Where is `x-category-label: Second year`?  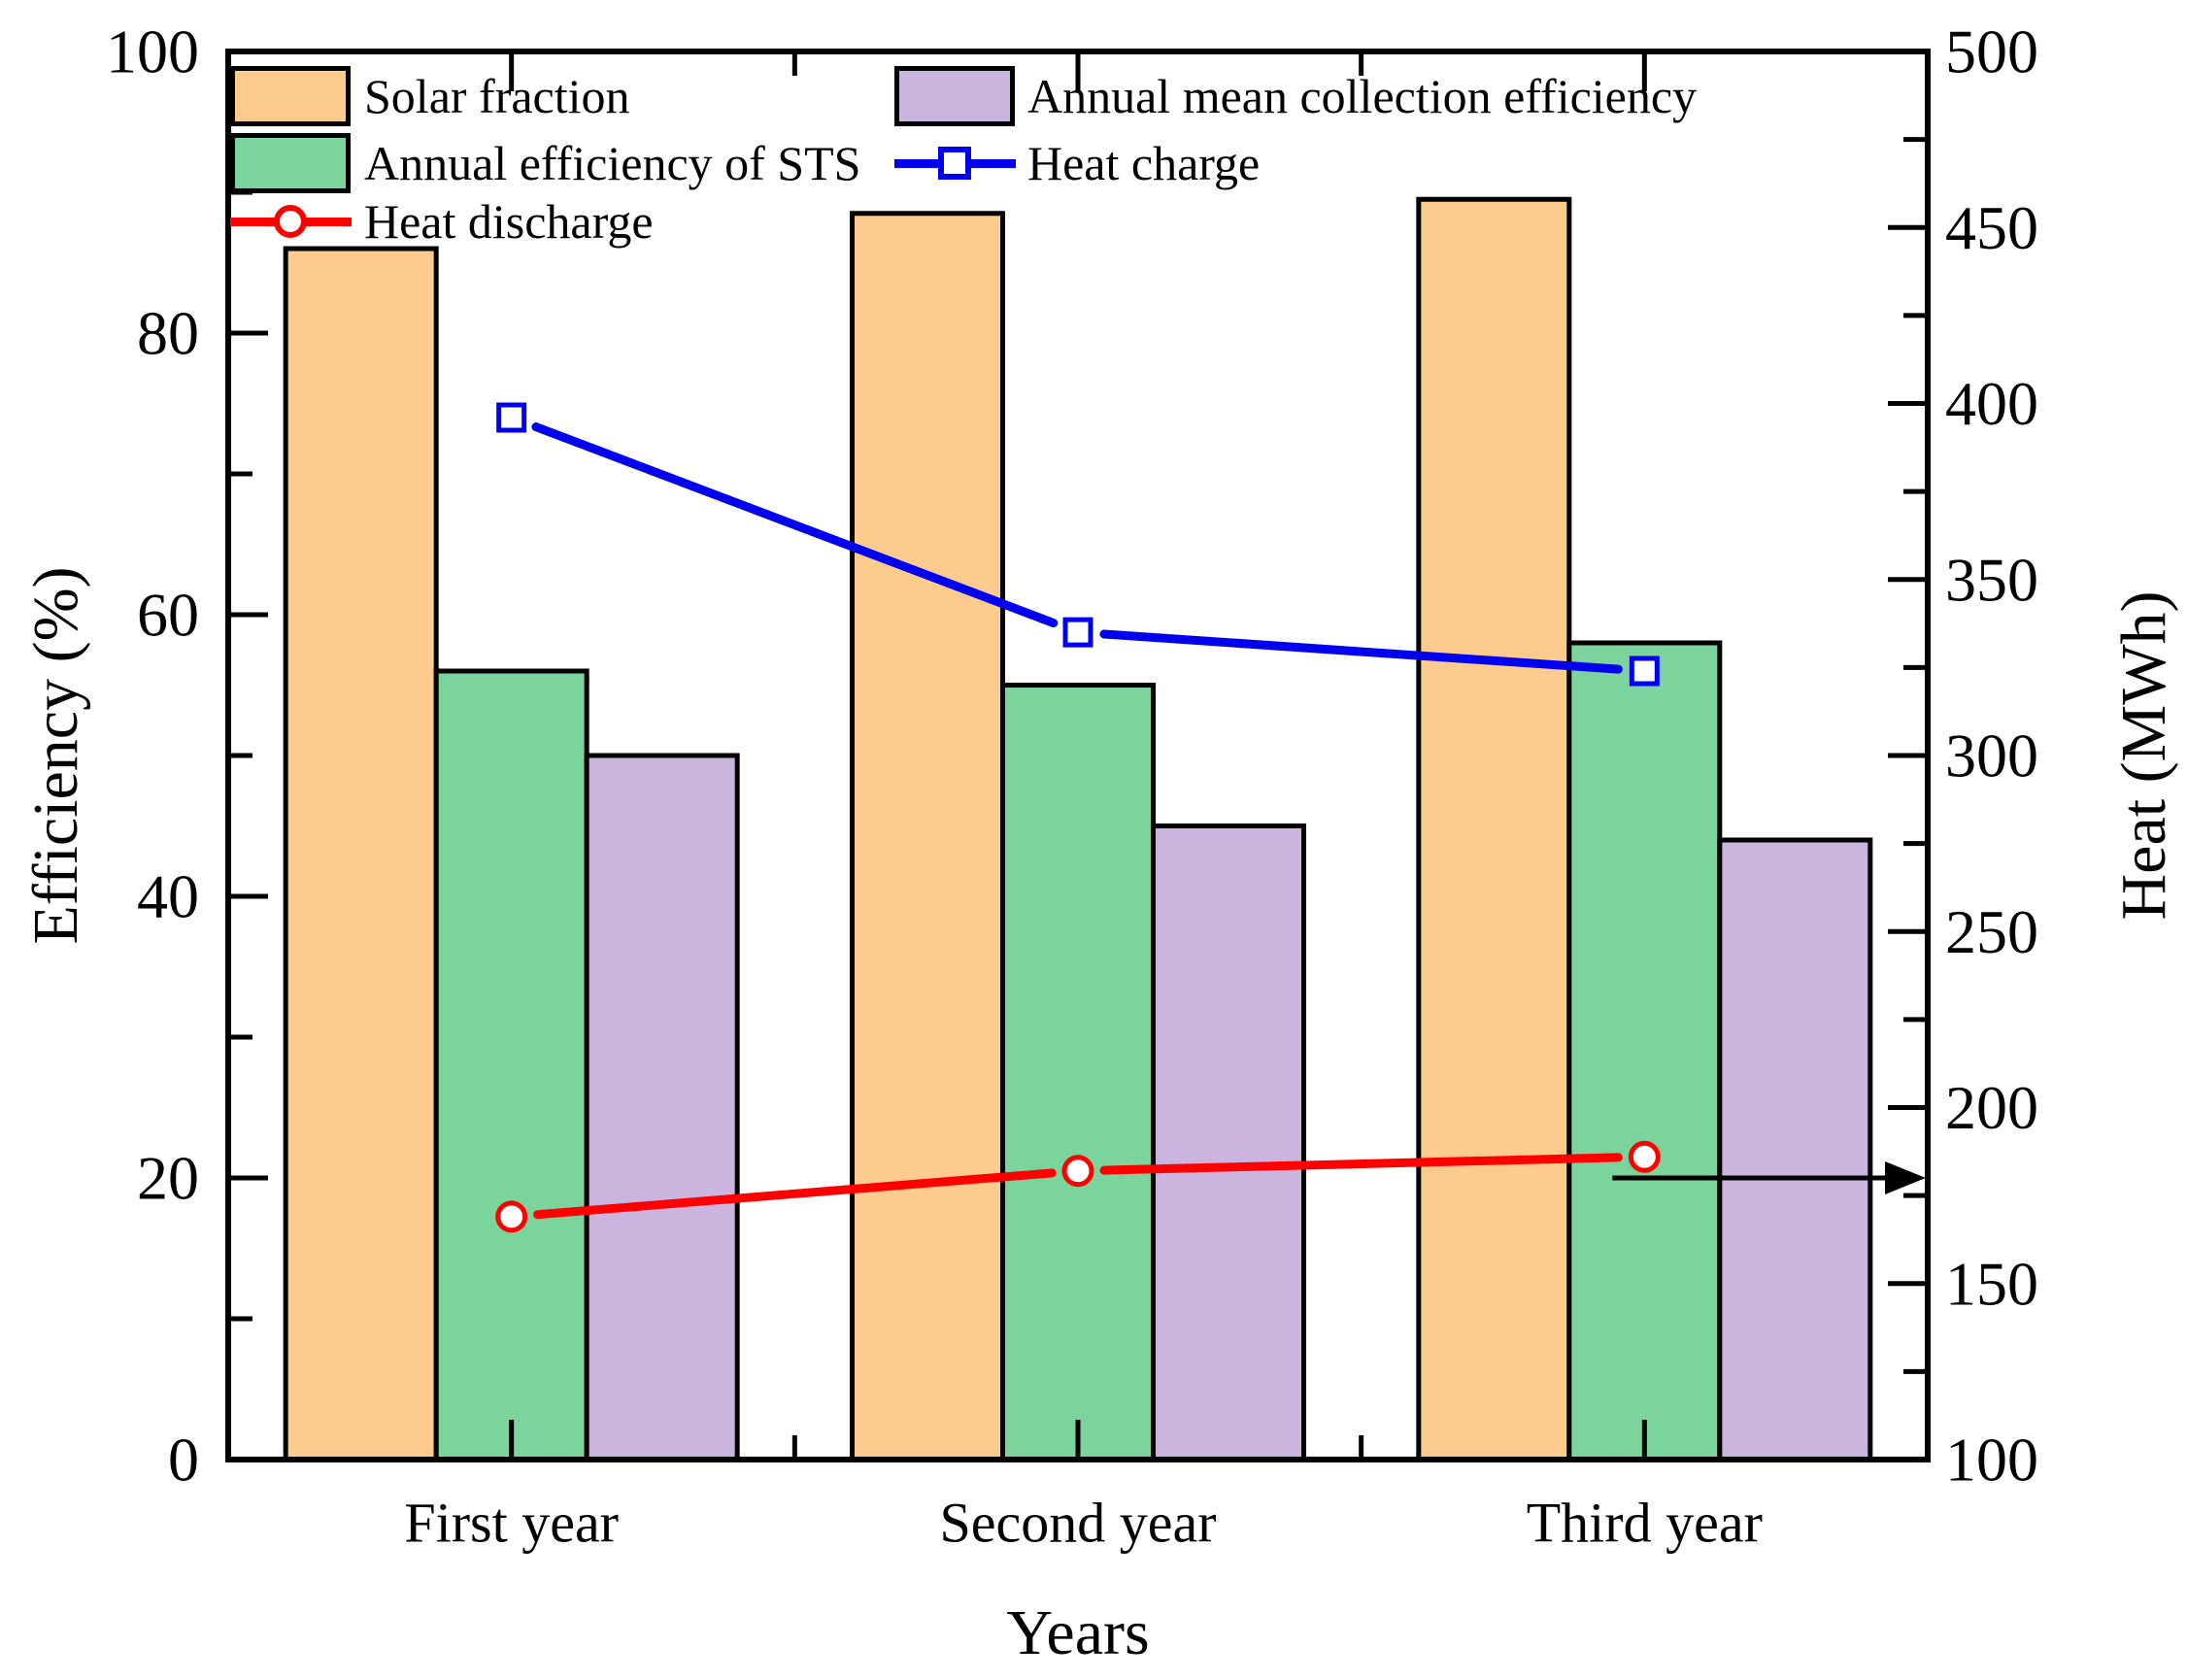
x-category-label: Second year is located at coordinates (1077, 1523).